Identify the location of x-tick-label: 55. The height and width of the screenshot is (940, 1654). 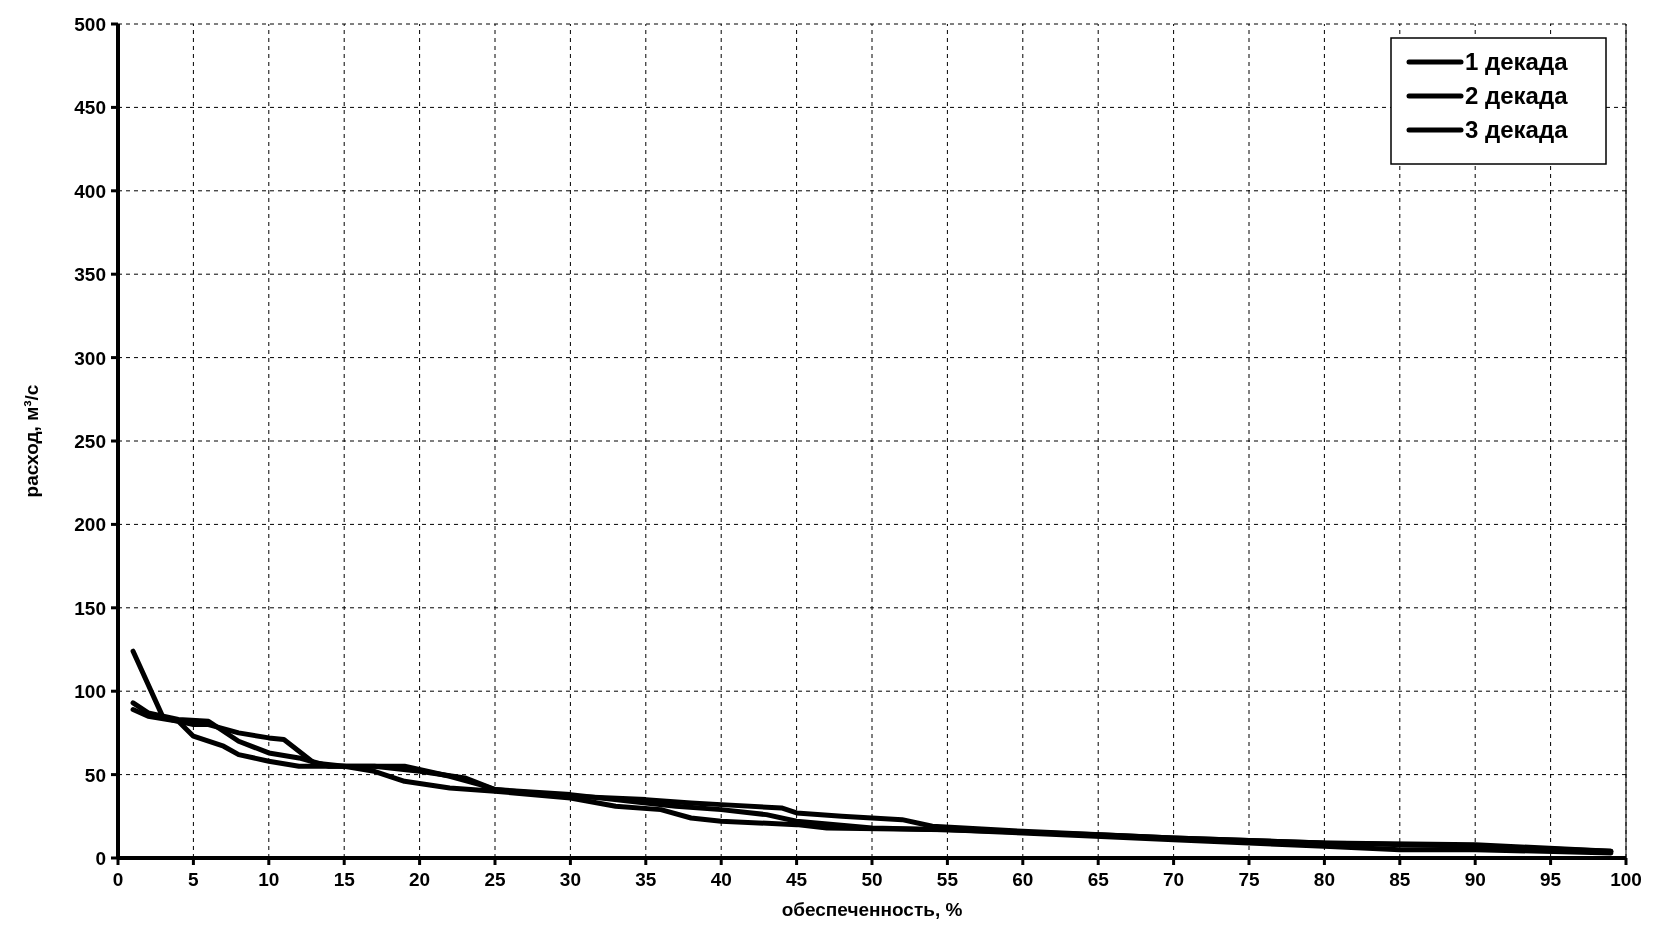
(947, 879).